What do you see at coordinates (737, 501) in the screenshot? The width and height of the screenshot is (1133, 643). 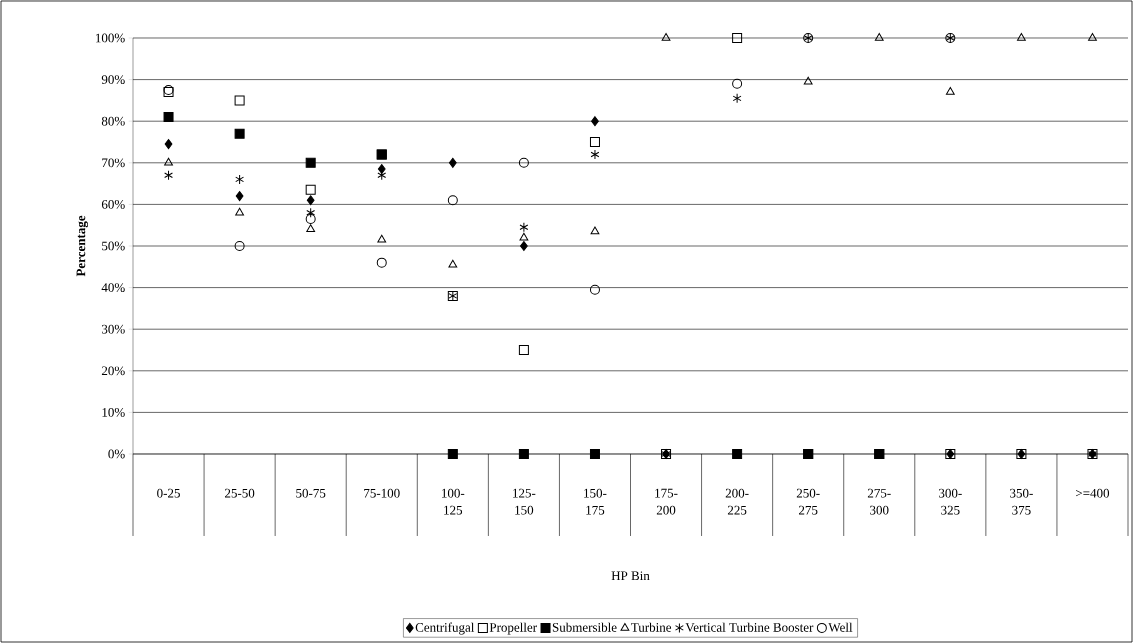 I see `x-tick-label: 200-225` at bounding box center [737, 501].